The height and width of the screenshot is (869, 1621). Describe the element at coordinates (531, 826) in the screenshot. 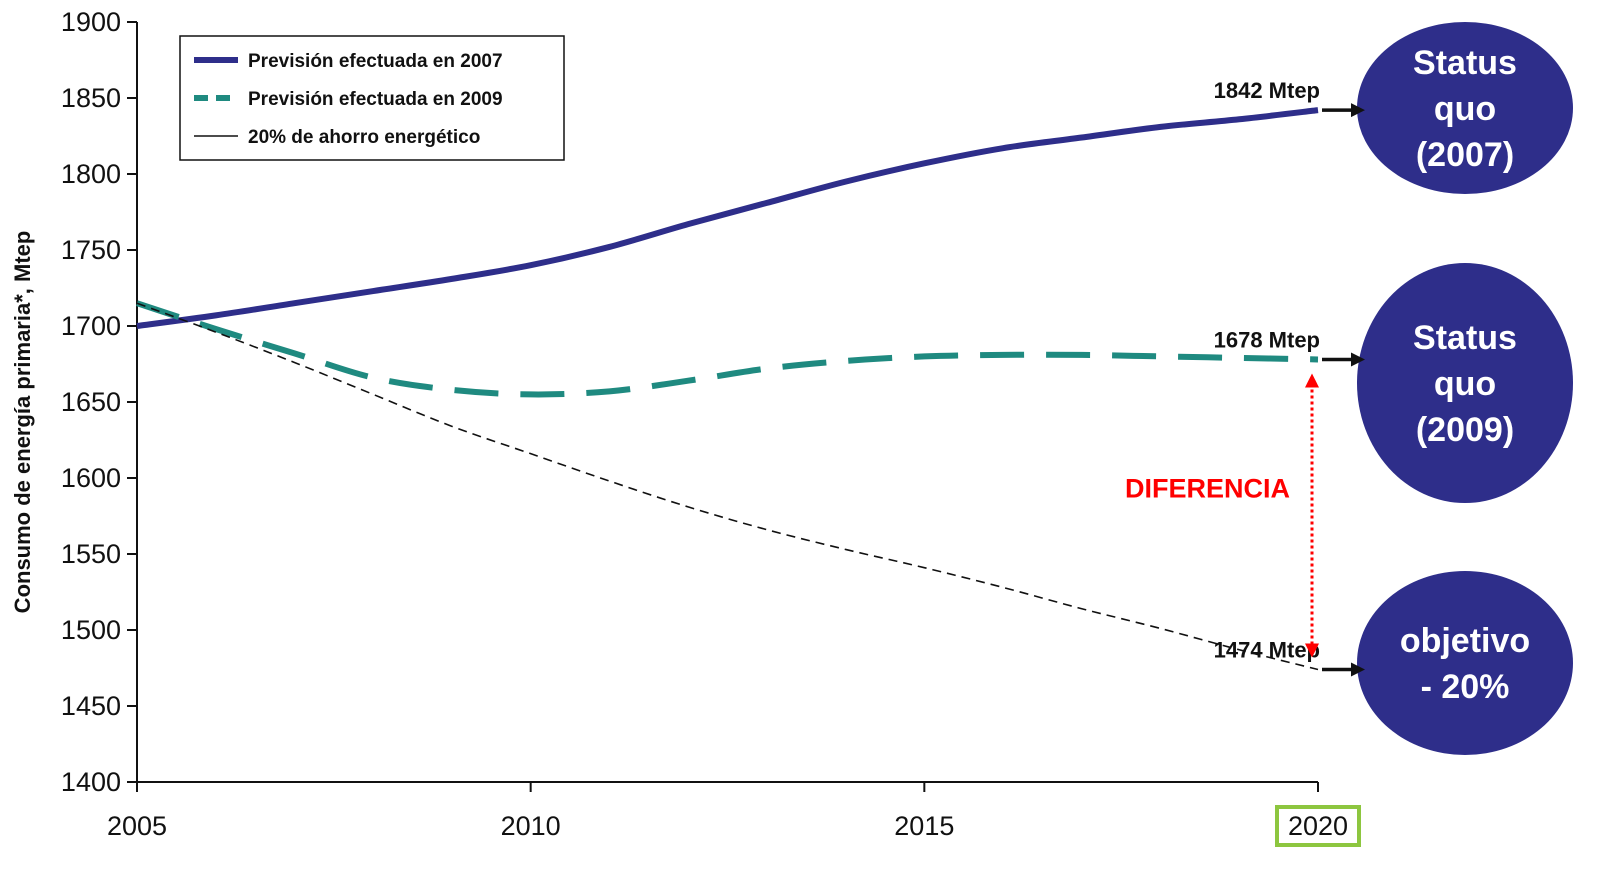

I see `x-tick-label: 2010` at that location.